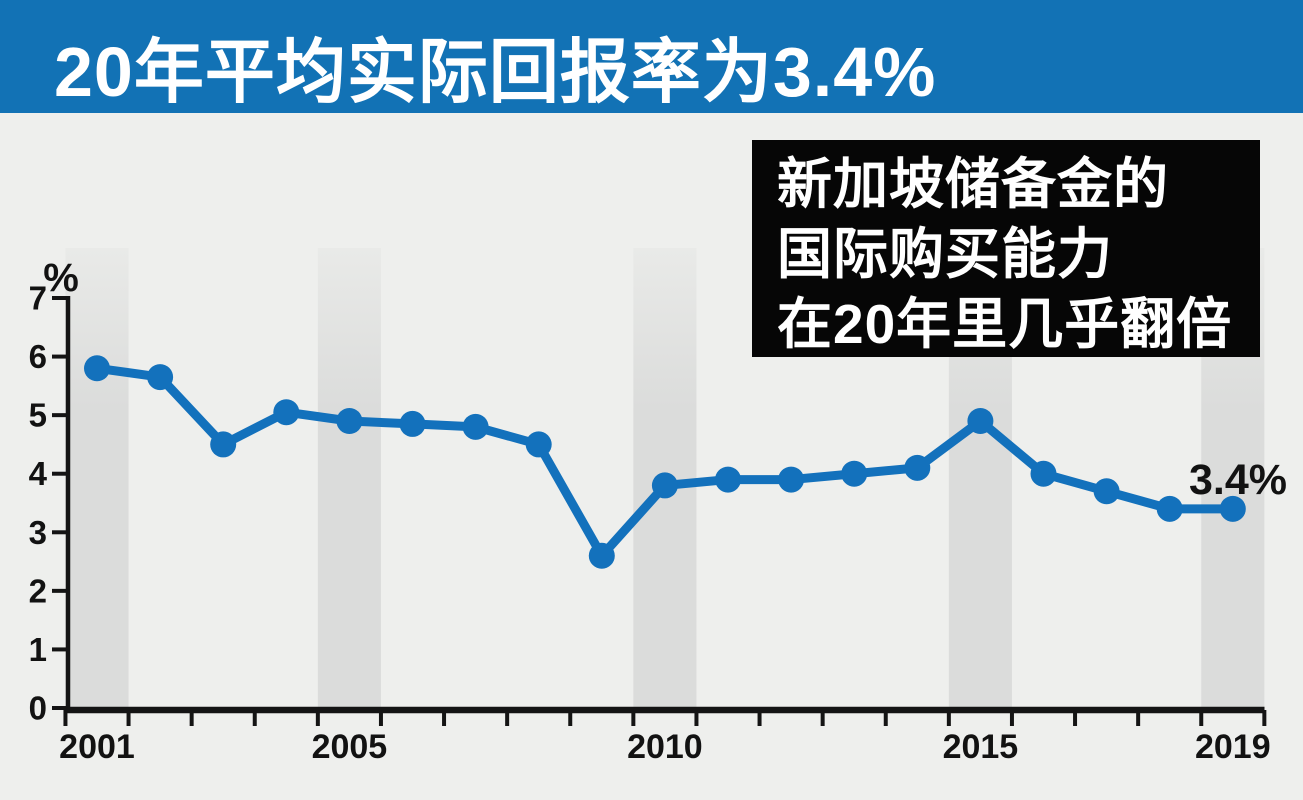  What do you see at coordinates (61, 278) in the screenshot?
I see `y-axis-unit-label: %` at bounding box center [61, 278].